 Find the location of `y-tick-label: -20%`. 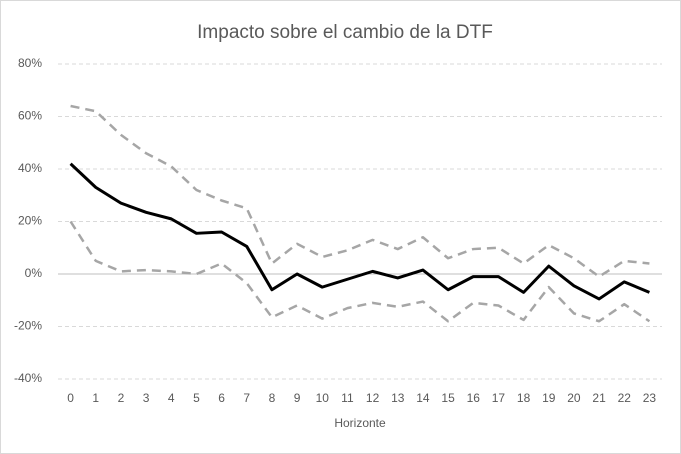

y-tick-label: -20% is located at coordinates (28, 326).